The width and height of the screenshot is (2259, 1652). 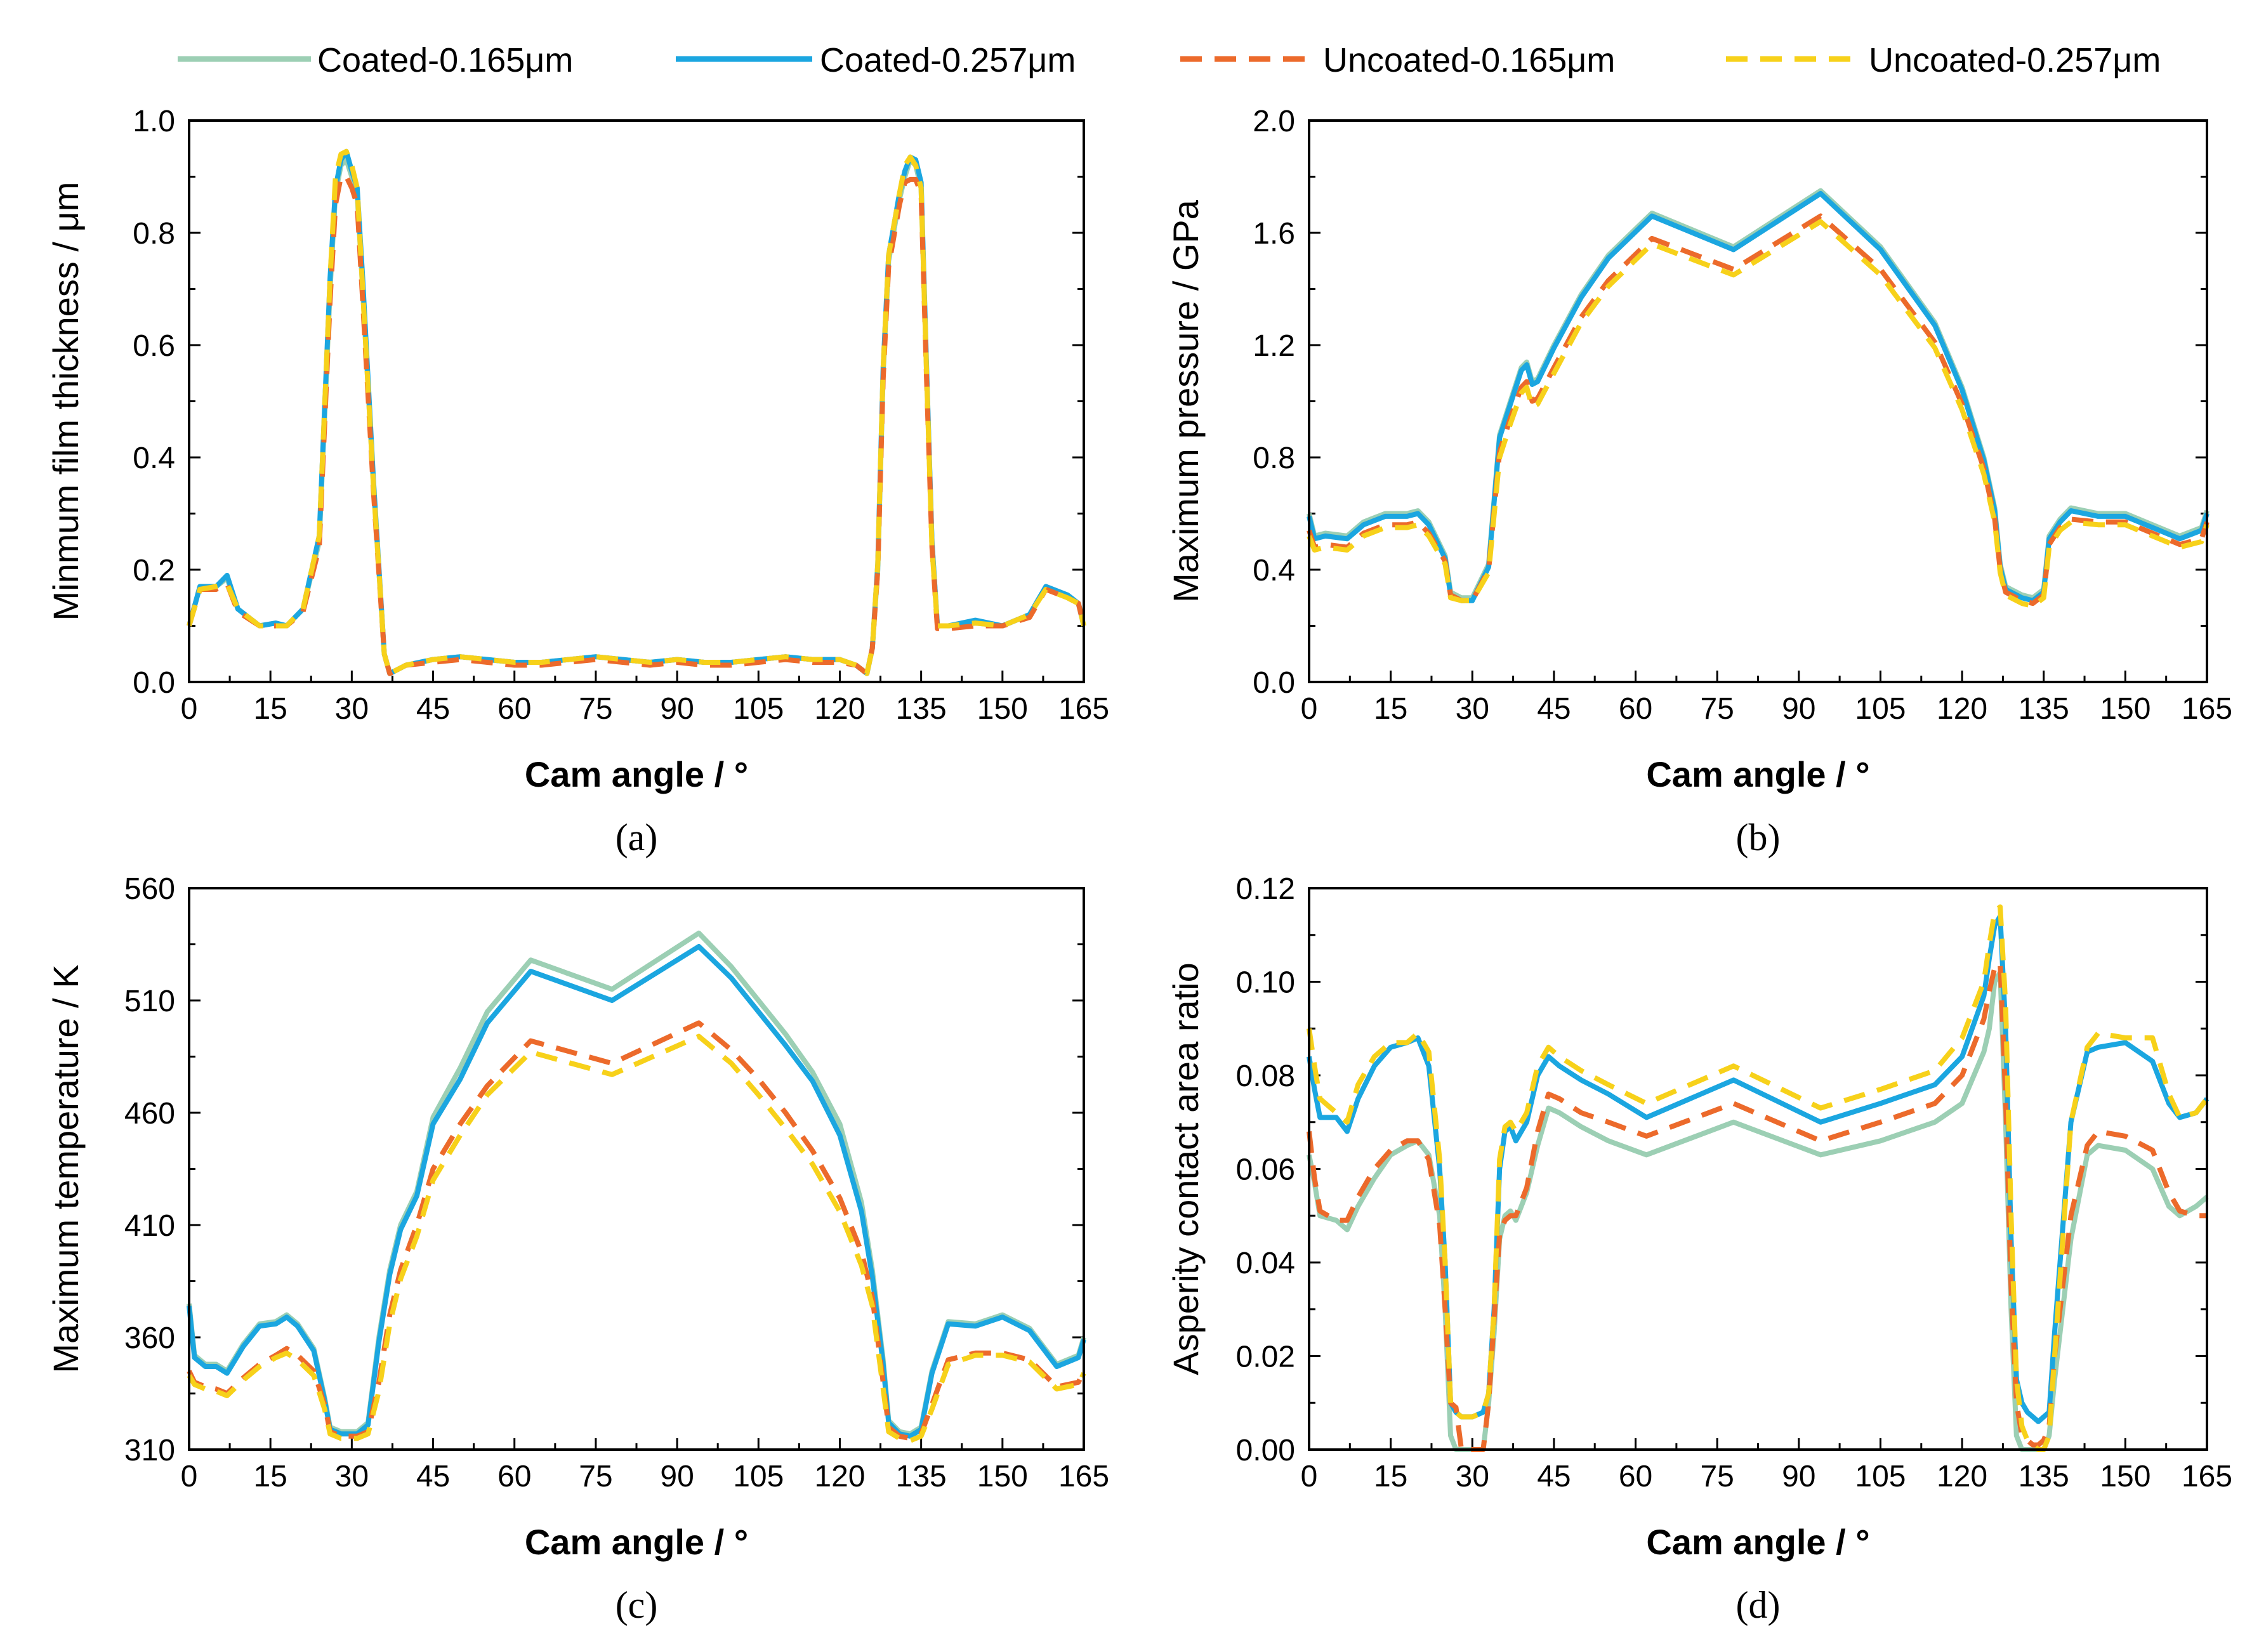 What do you see at coordinates (921, 709) in the screenshot?
I see `x-tick-label-a-135: 135` at bounding box center [921, 709].